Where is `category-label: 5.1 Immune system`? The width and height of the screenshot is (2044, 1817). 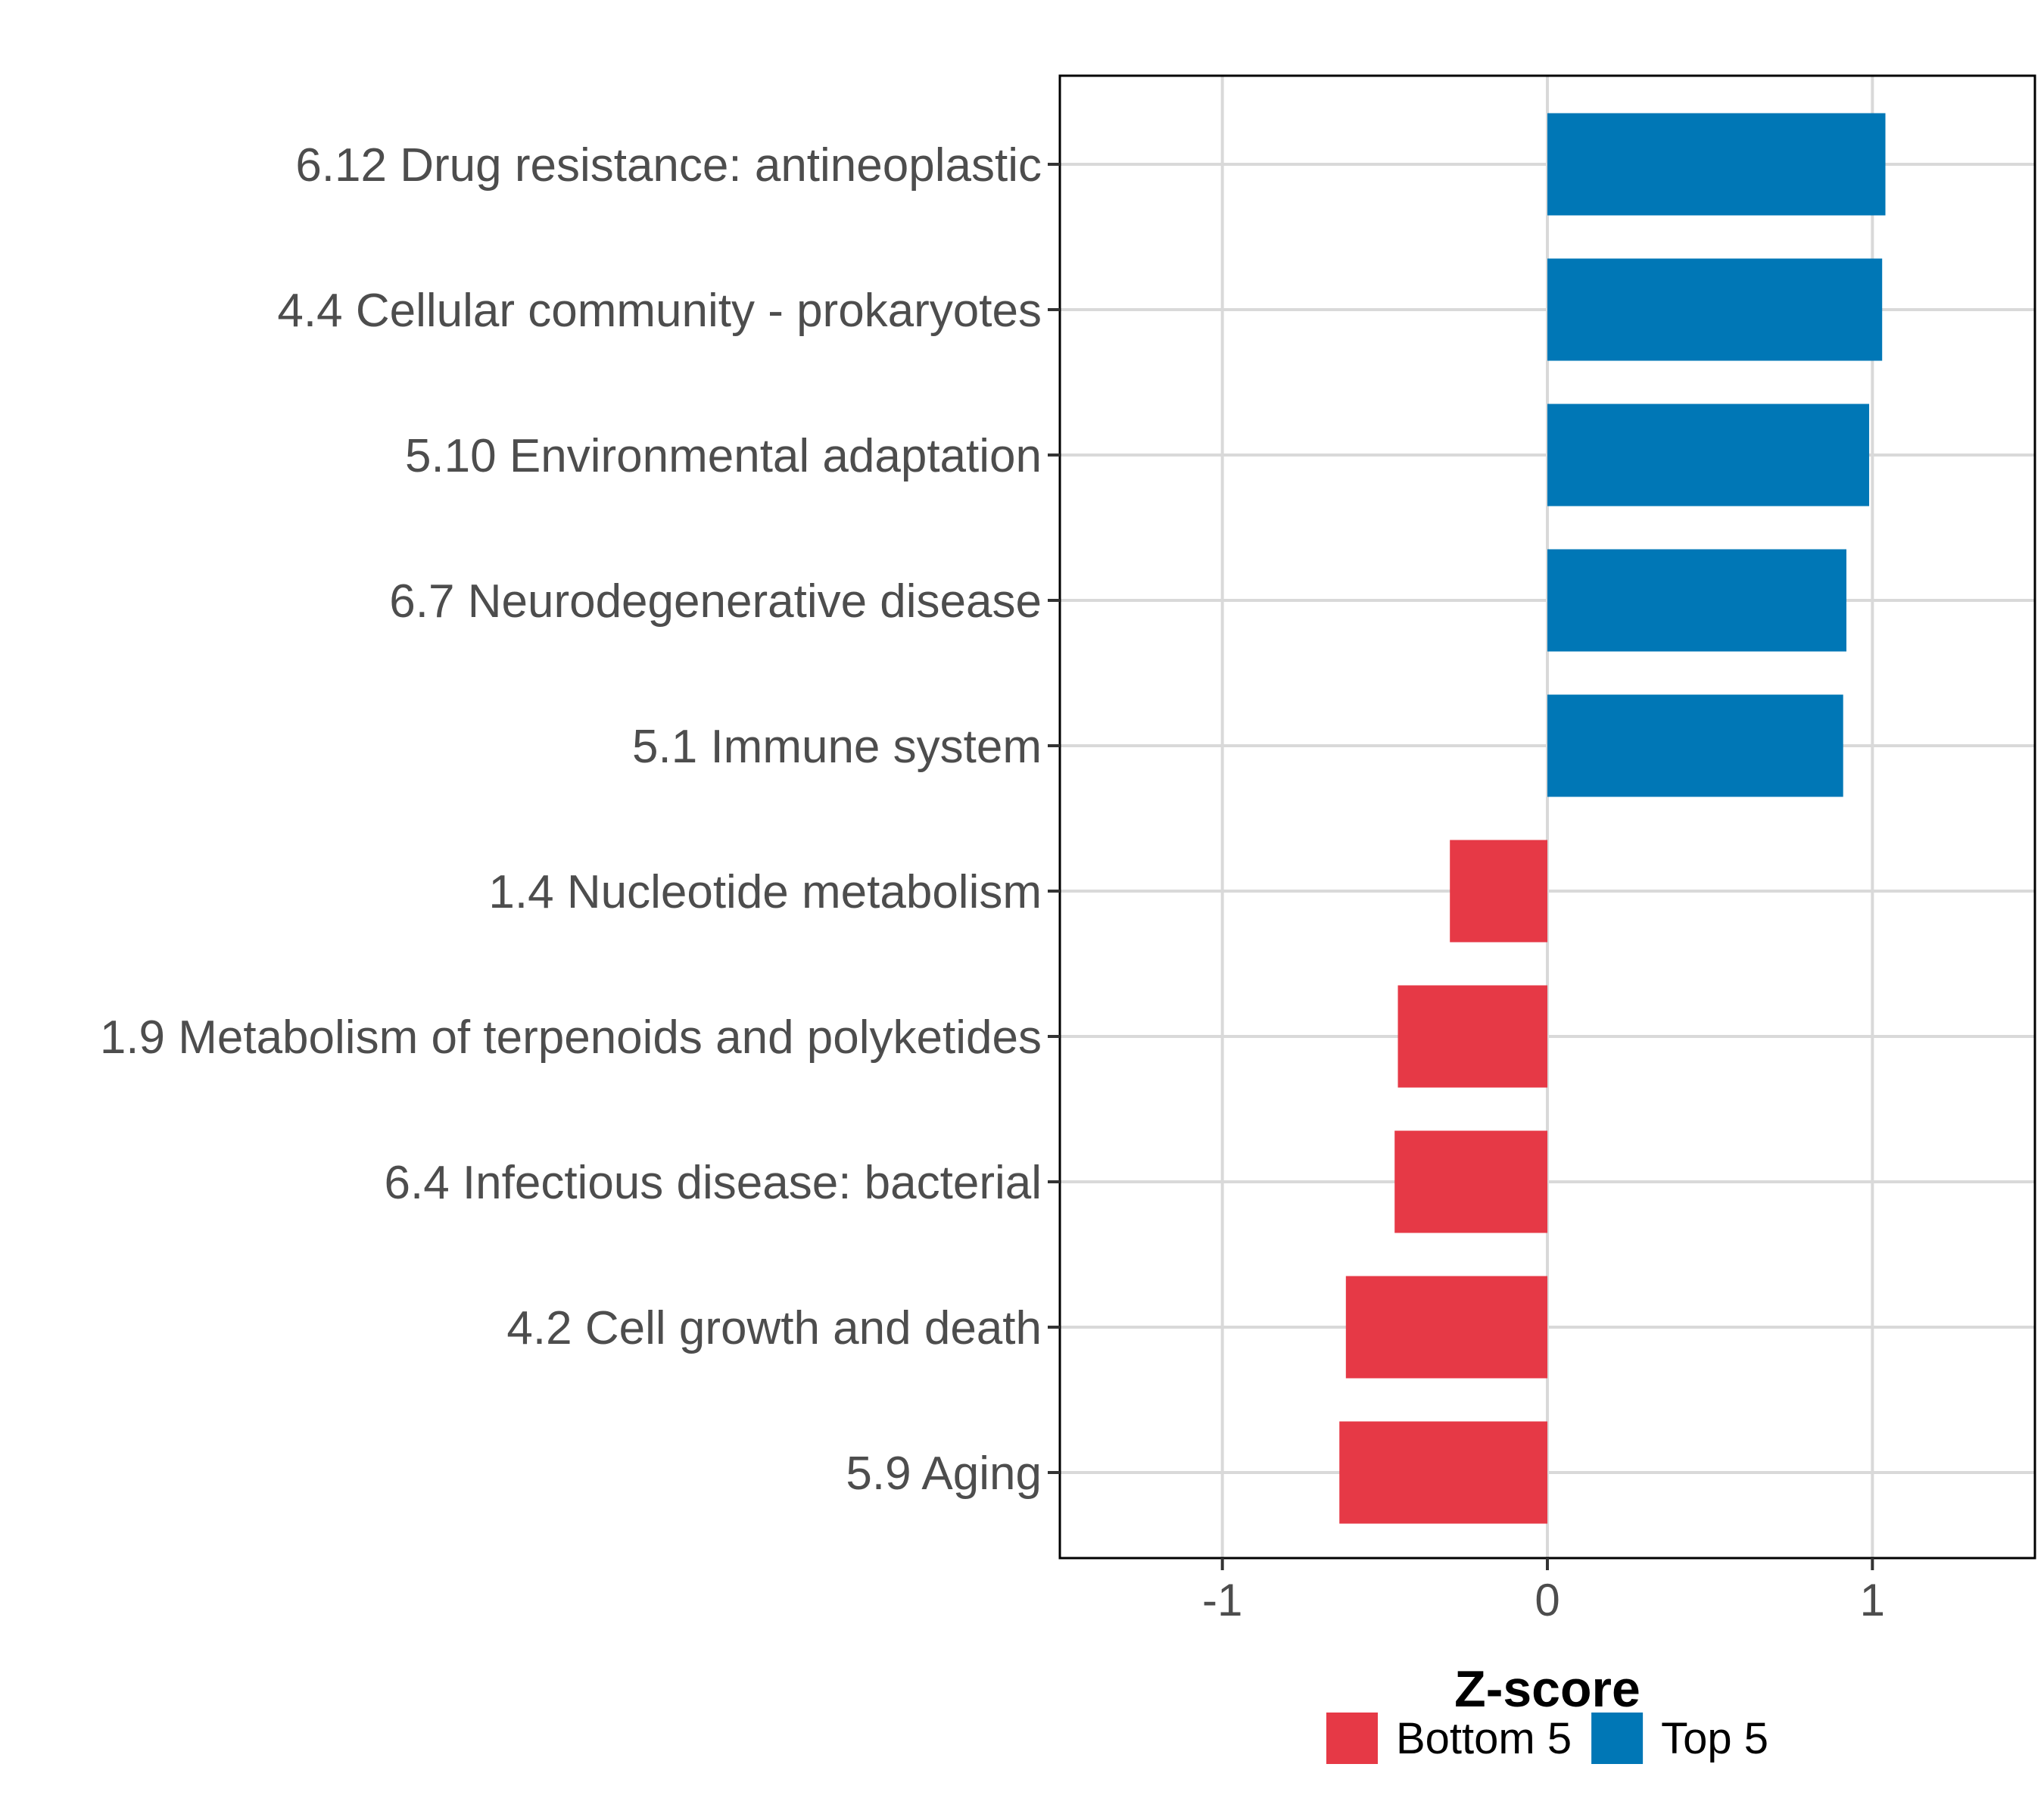 category-label: 5.1 Immune system is located at coordinates (837, 747).